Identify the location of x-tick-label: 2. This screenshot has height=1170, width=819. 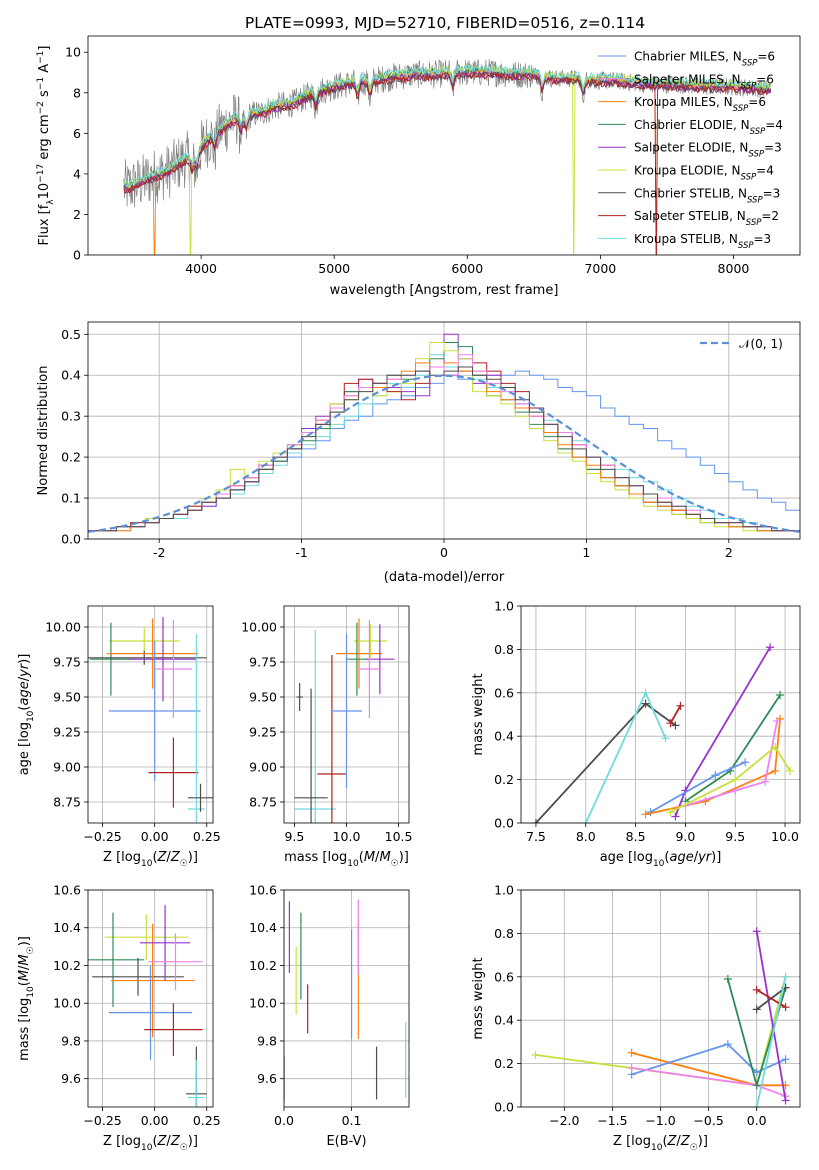
(729, 552).